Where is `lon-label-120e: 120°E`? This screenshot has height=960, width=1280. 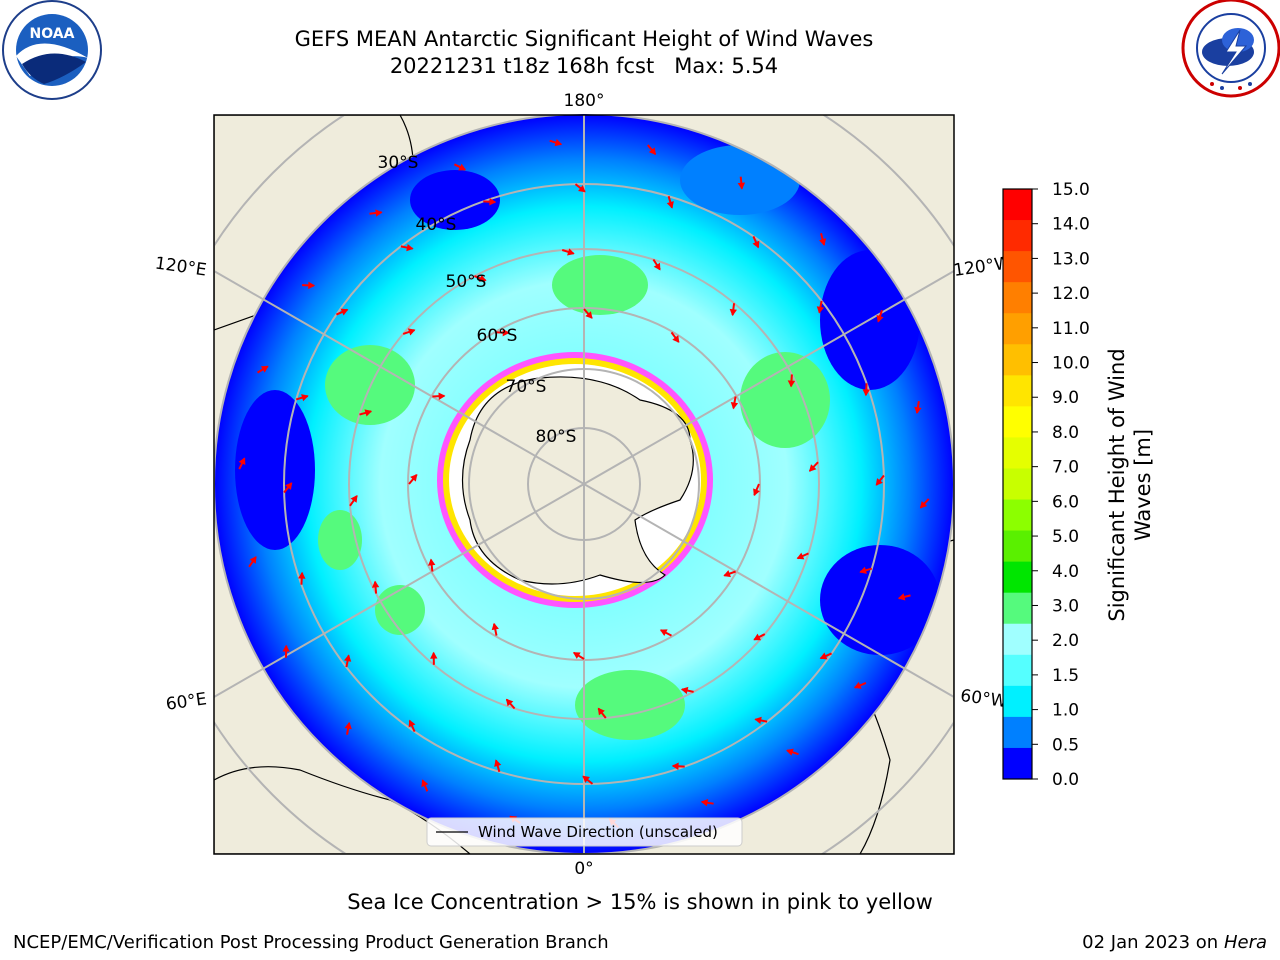
lon-label-120e: 120°E is located at coordinates (181, 267).